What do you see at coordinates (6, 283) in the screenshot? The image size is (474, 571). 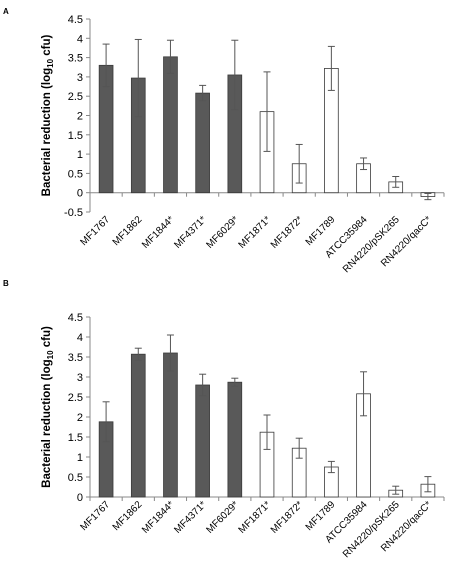 I see `panel-label-b: B` at bounding box center [6, 283].